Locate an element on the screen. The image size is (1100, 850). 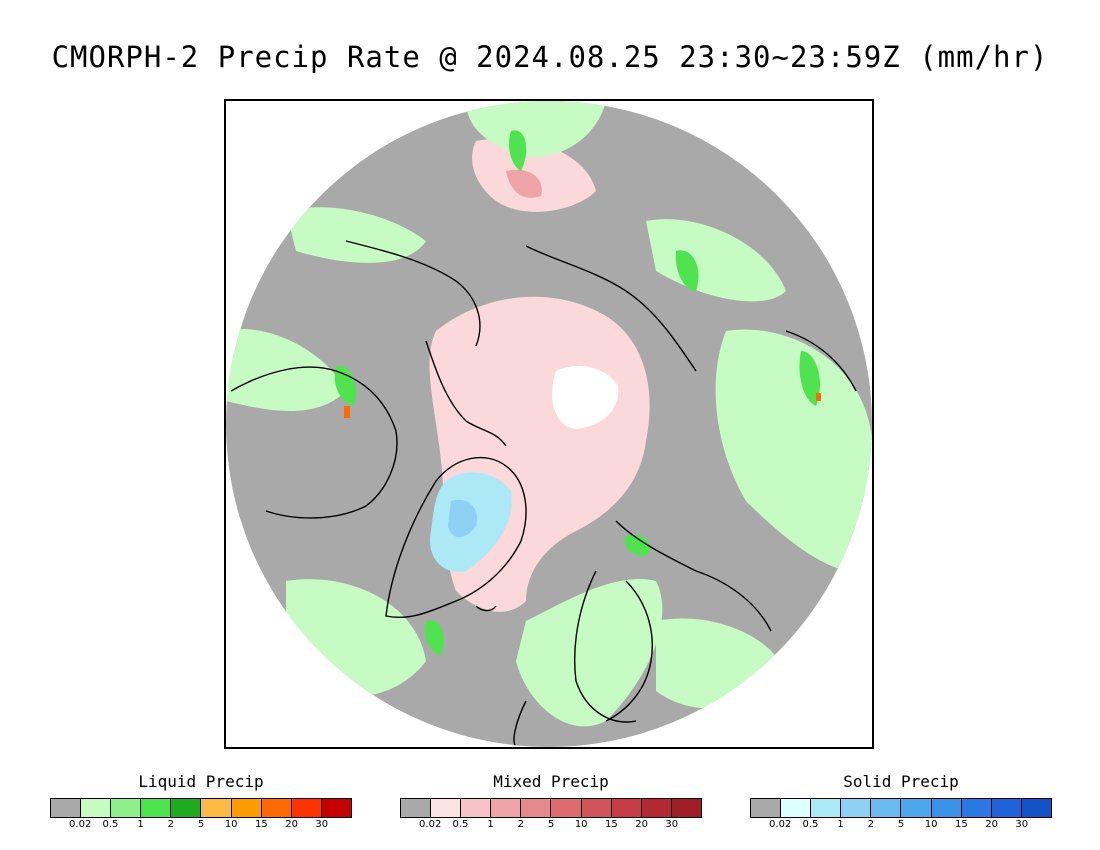
legend-title: Solid Precip is located at coordinates (901, 781).